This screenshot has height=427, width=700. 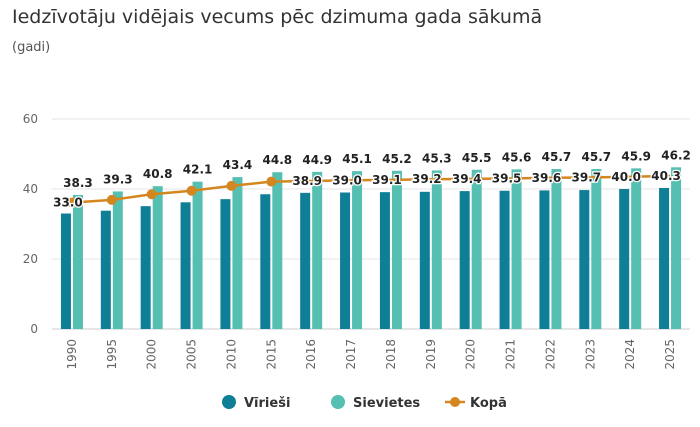 What do you see at coordinates (78, 183) in the screenshot?
I see `data-label-sievietes: 38.3` at bounding box center [78, 183].